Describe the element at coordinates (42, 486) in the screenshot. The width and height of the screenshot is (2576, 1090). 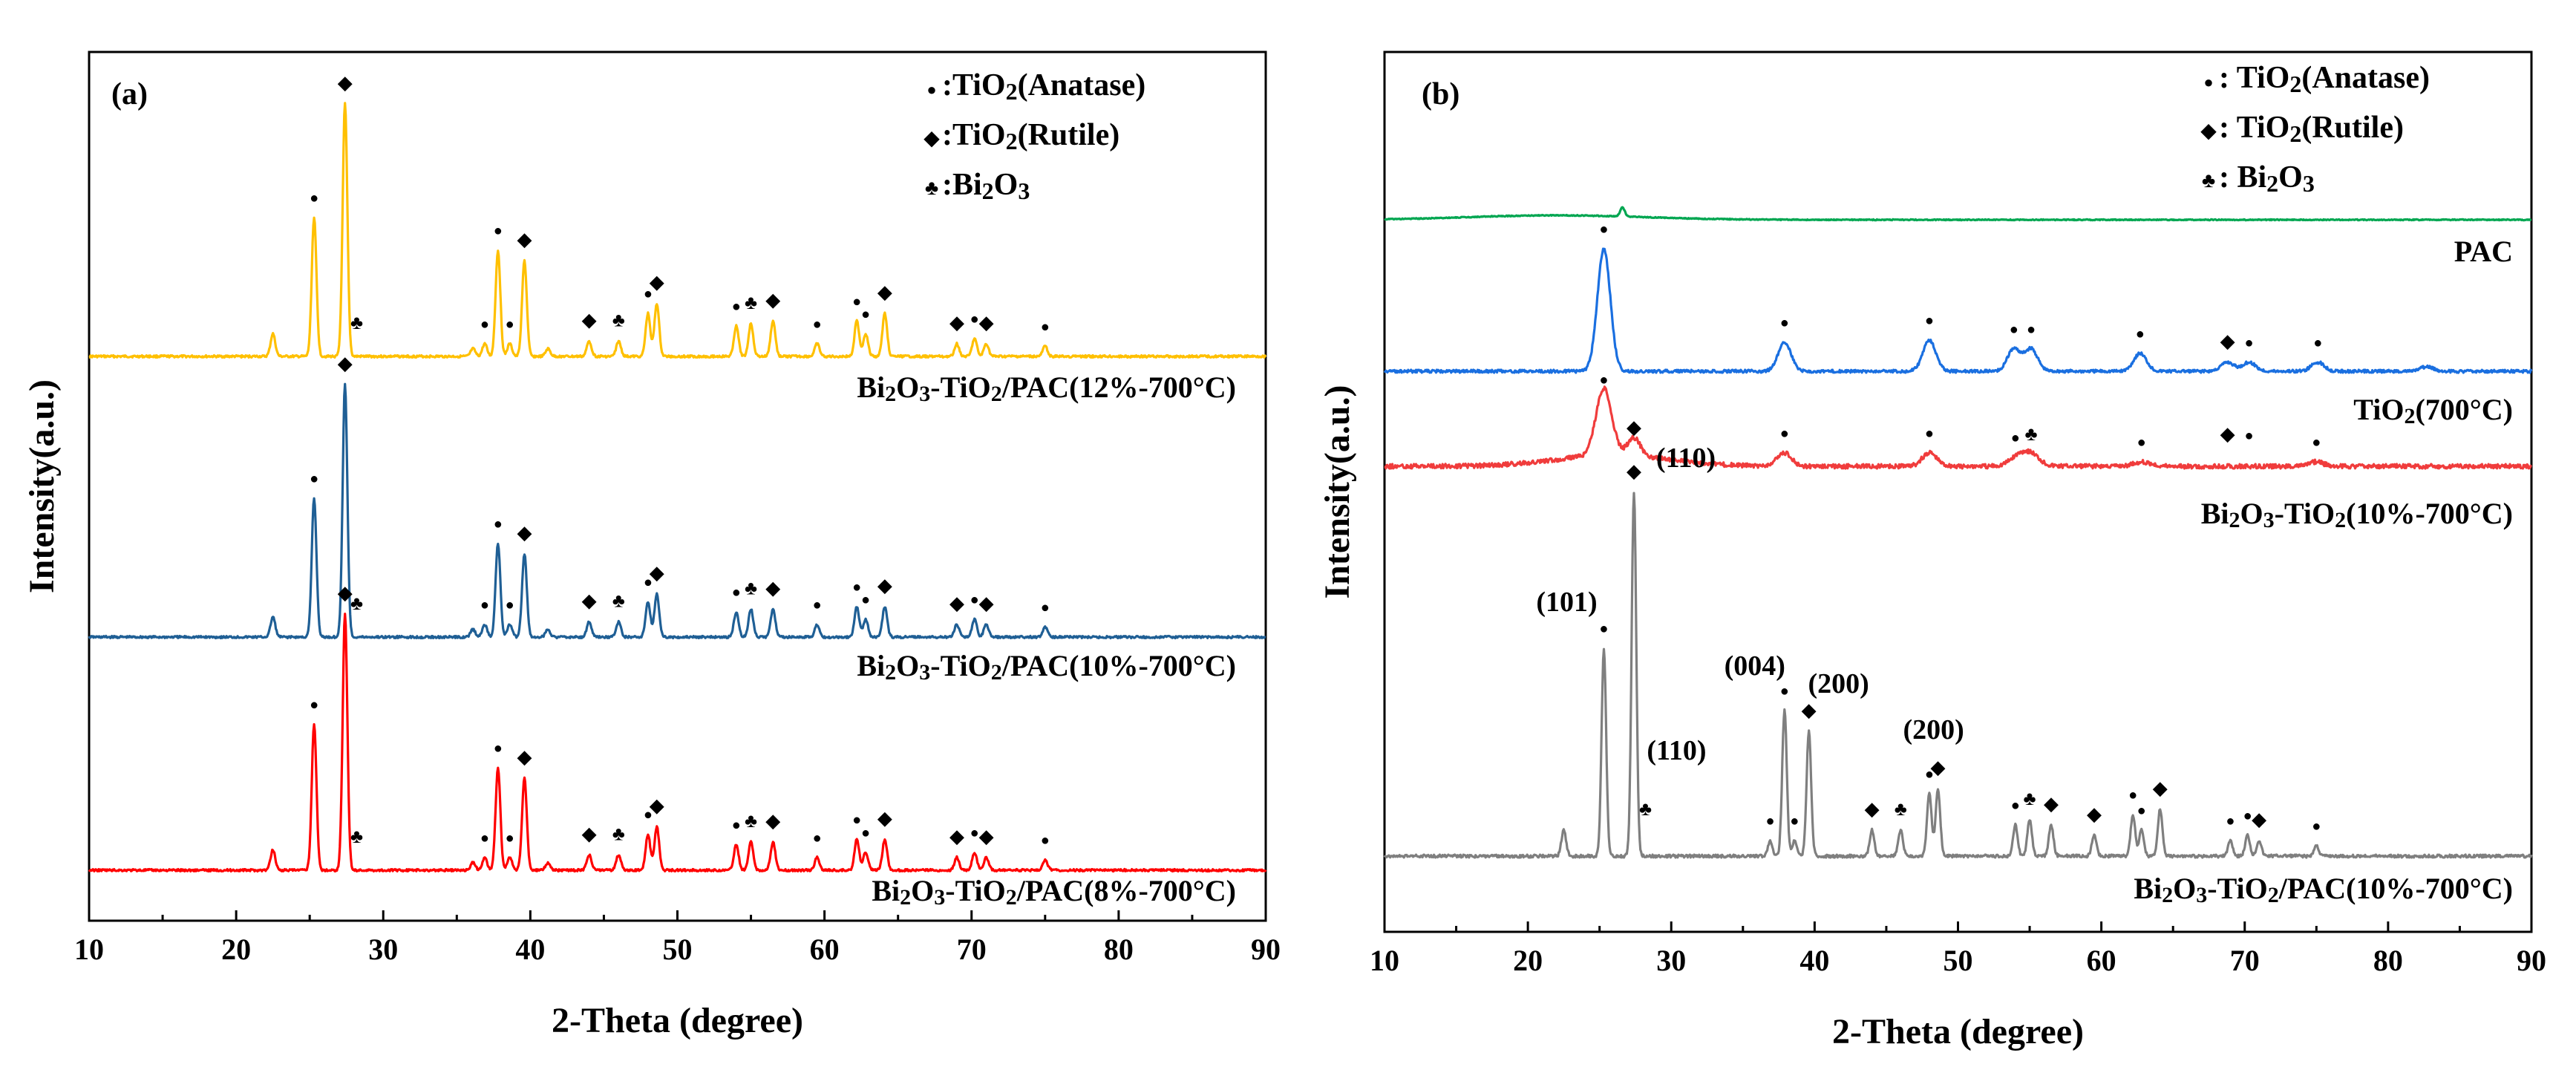
I see `y-axis-label: Intensity(a.u.)` at that location.